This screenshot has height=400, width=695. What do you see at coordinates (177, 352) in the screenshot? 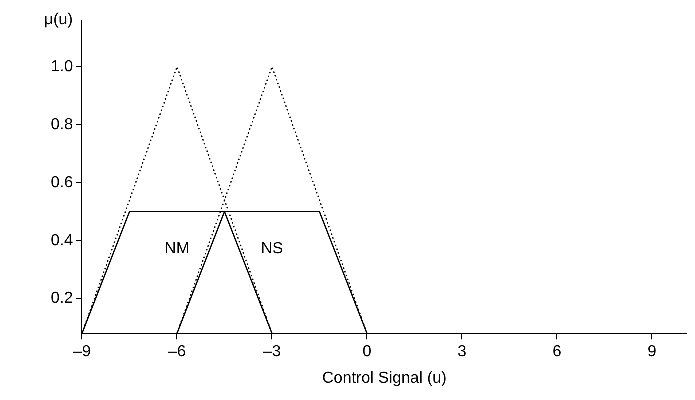
I see `x-tick-label: –6` at bounding box center [177, 352].